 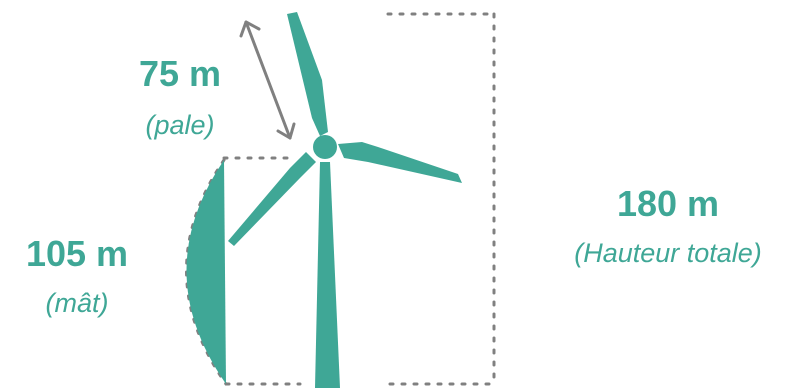 I want to click on turbine-blade-left, so click(x=272, y=199).